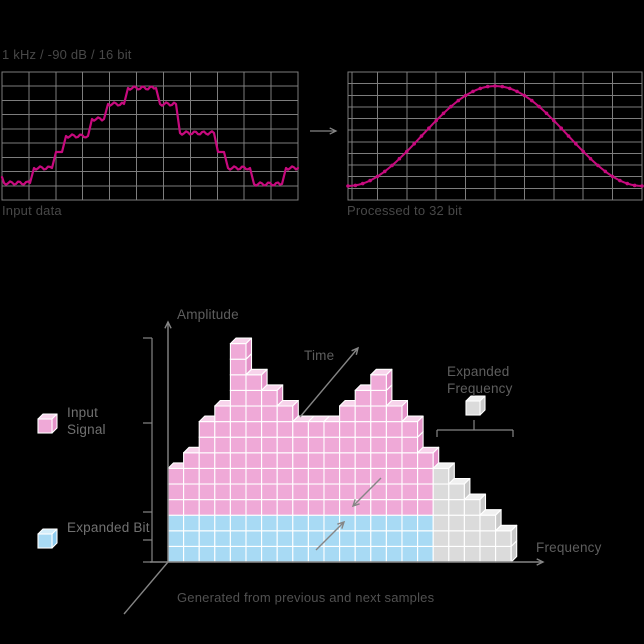  What do you see at coordinates (480, 380) in the screenshot?
I see `expanded-frequency-label: Expanded Frequency` at bounding box center [480, 380].